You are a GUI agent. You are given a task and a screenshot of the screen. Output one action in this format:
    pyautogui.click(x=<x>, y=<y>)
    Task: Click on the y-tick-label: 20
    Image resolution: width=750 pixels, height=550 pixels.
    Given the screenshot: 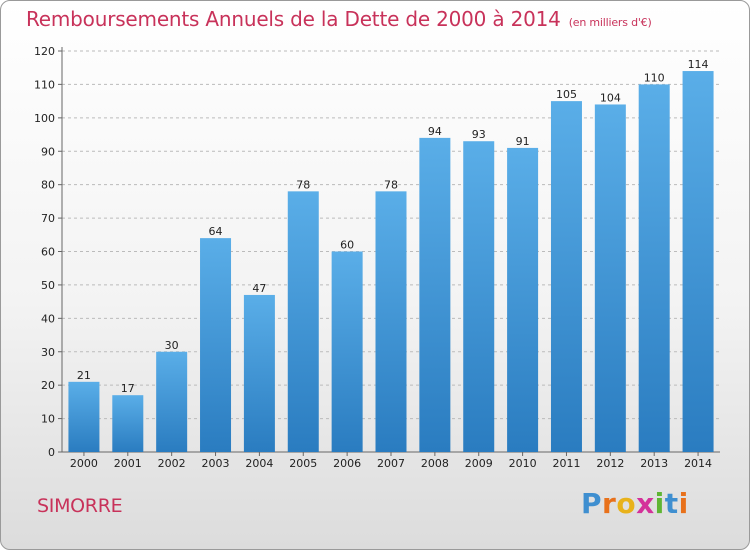 What is the action you would take?
    pyautogui.click(x=48, y=385)
    